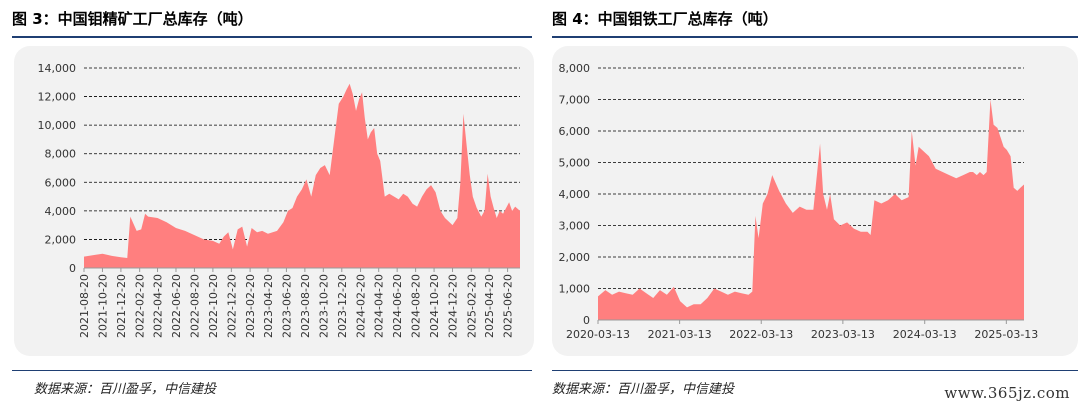 The height and width of the screenshot is (410, 1080). Describe the element at coordinates (286, 306) in the screenshot. I see `x-tick-label: 2023-06-20` at that location.